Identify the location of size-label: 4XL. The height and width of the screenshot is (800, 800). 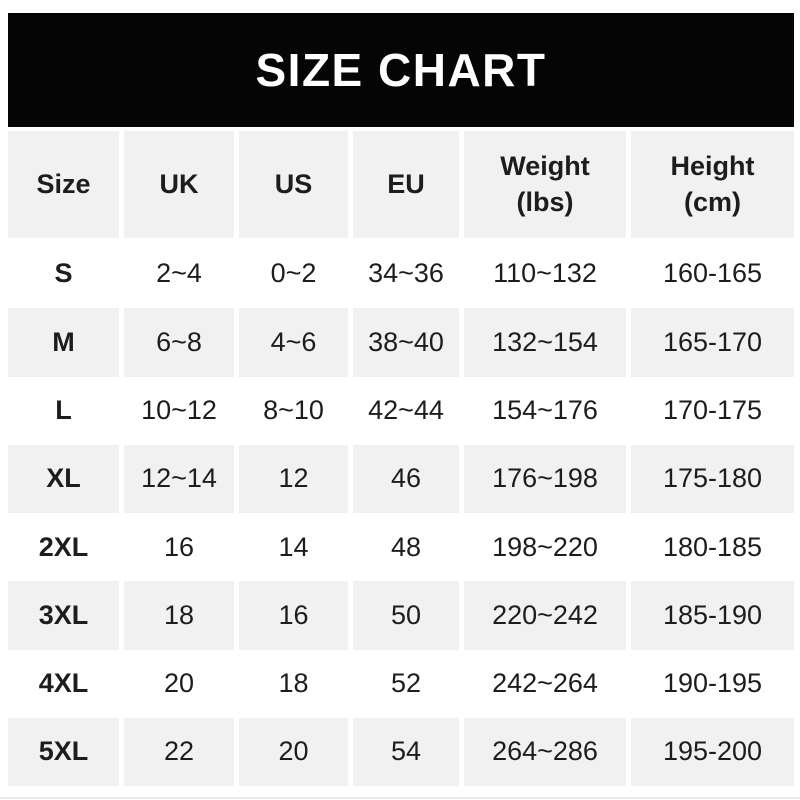
(63, 684).